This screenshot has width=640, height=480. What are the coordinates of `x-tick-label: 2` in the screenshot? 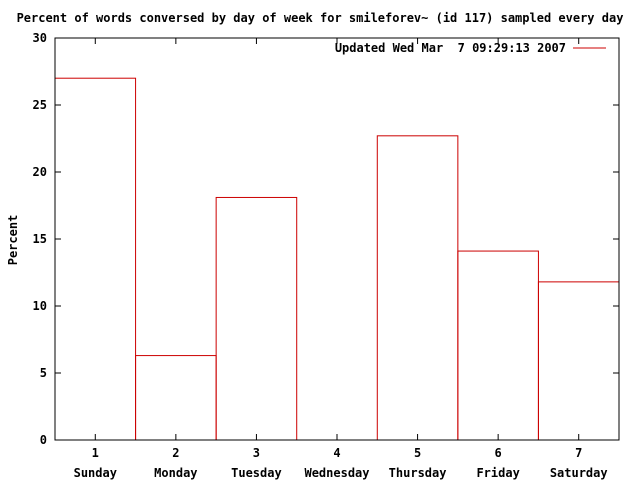 It's located at (175, 453).